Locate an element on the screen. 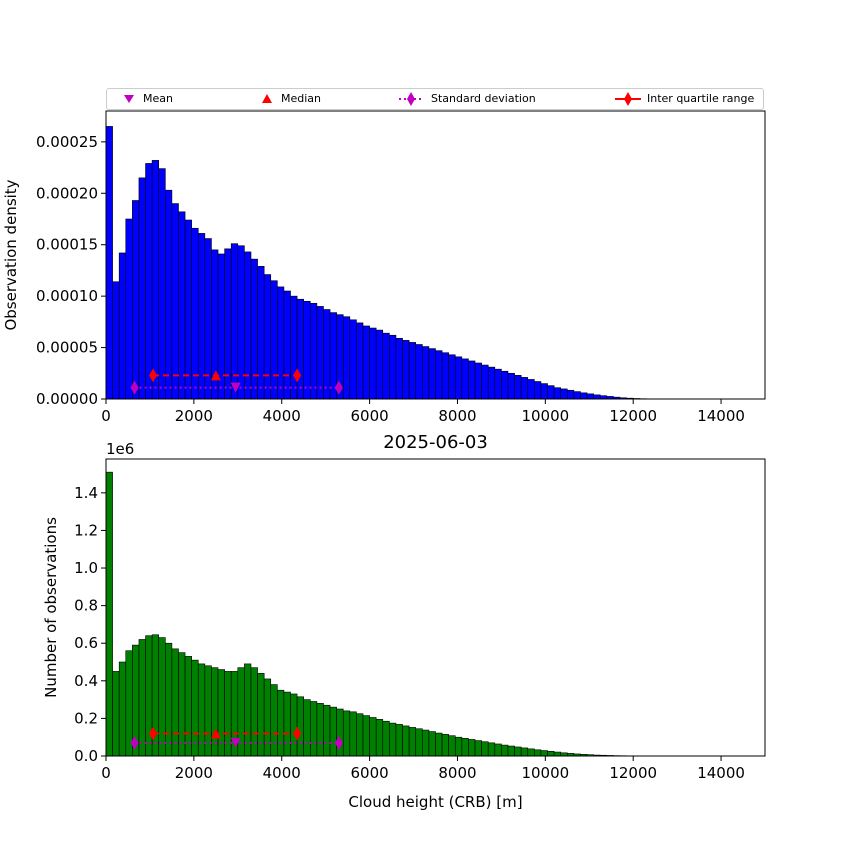 The width and height of the screenshot is (850, 850). y-tick-label: 0.00025 is located at coordinates (67, 142).